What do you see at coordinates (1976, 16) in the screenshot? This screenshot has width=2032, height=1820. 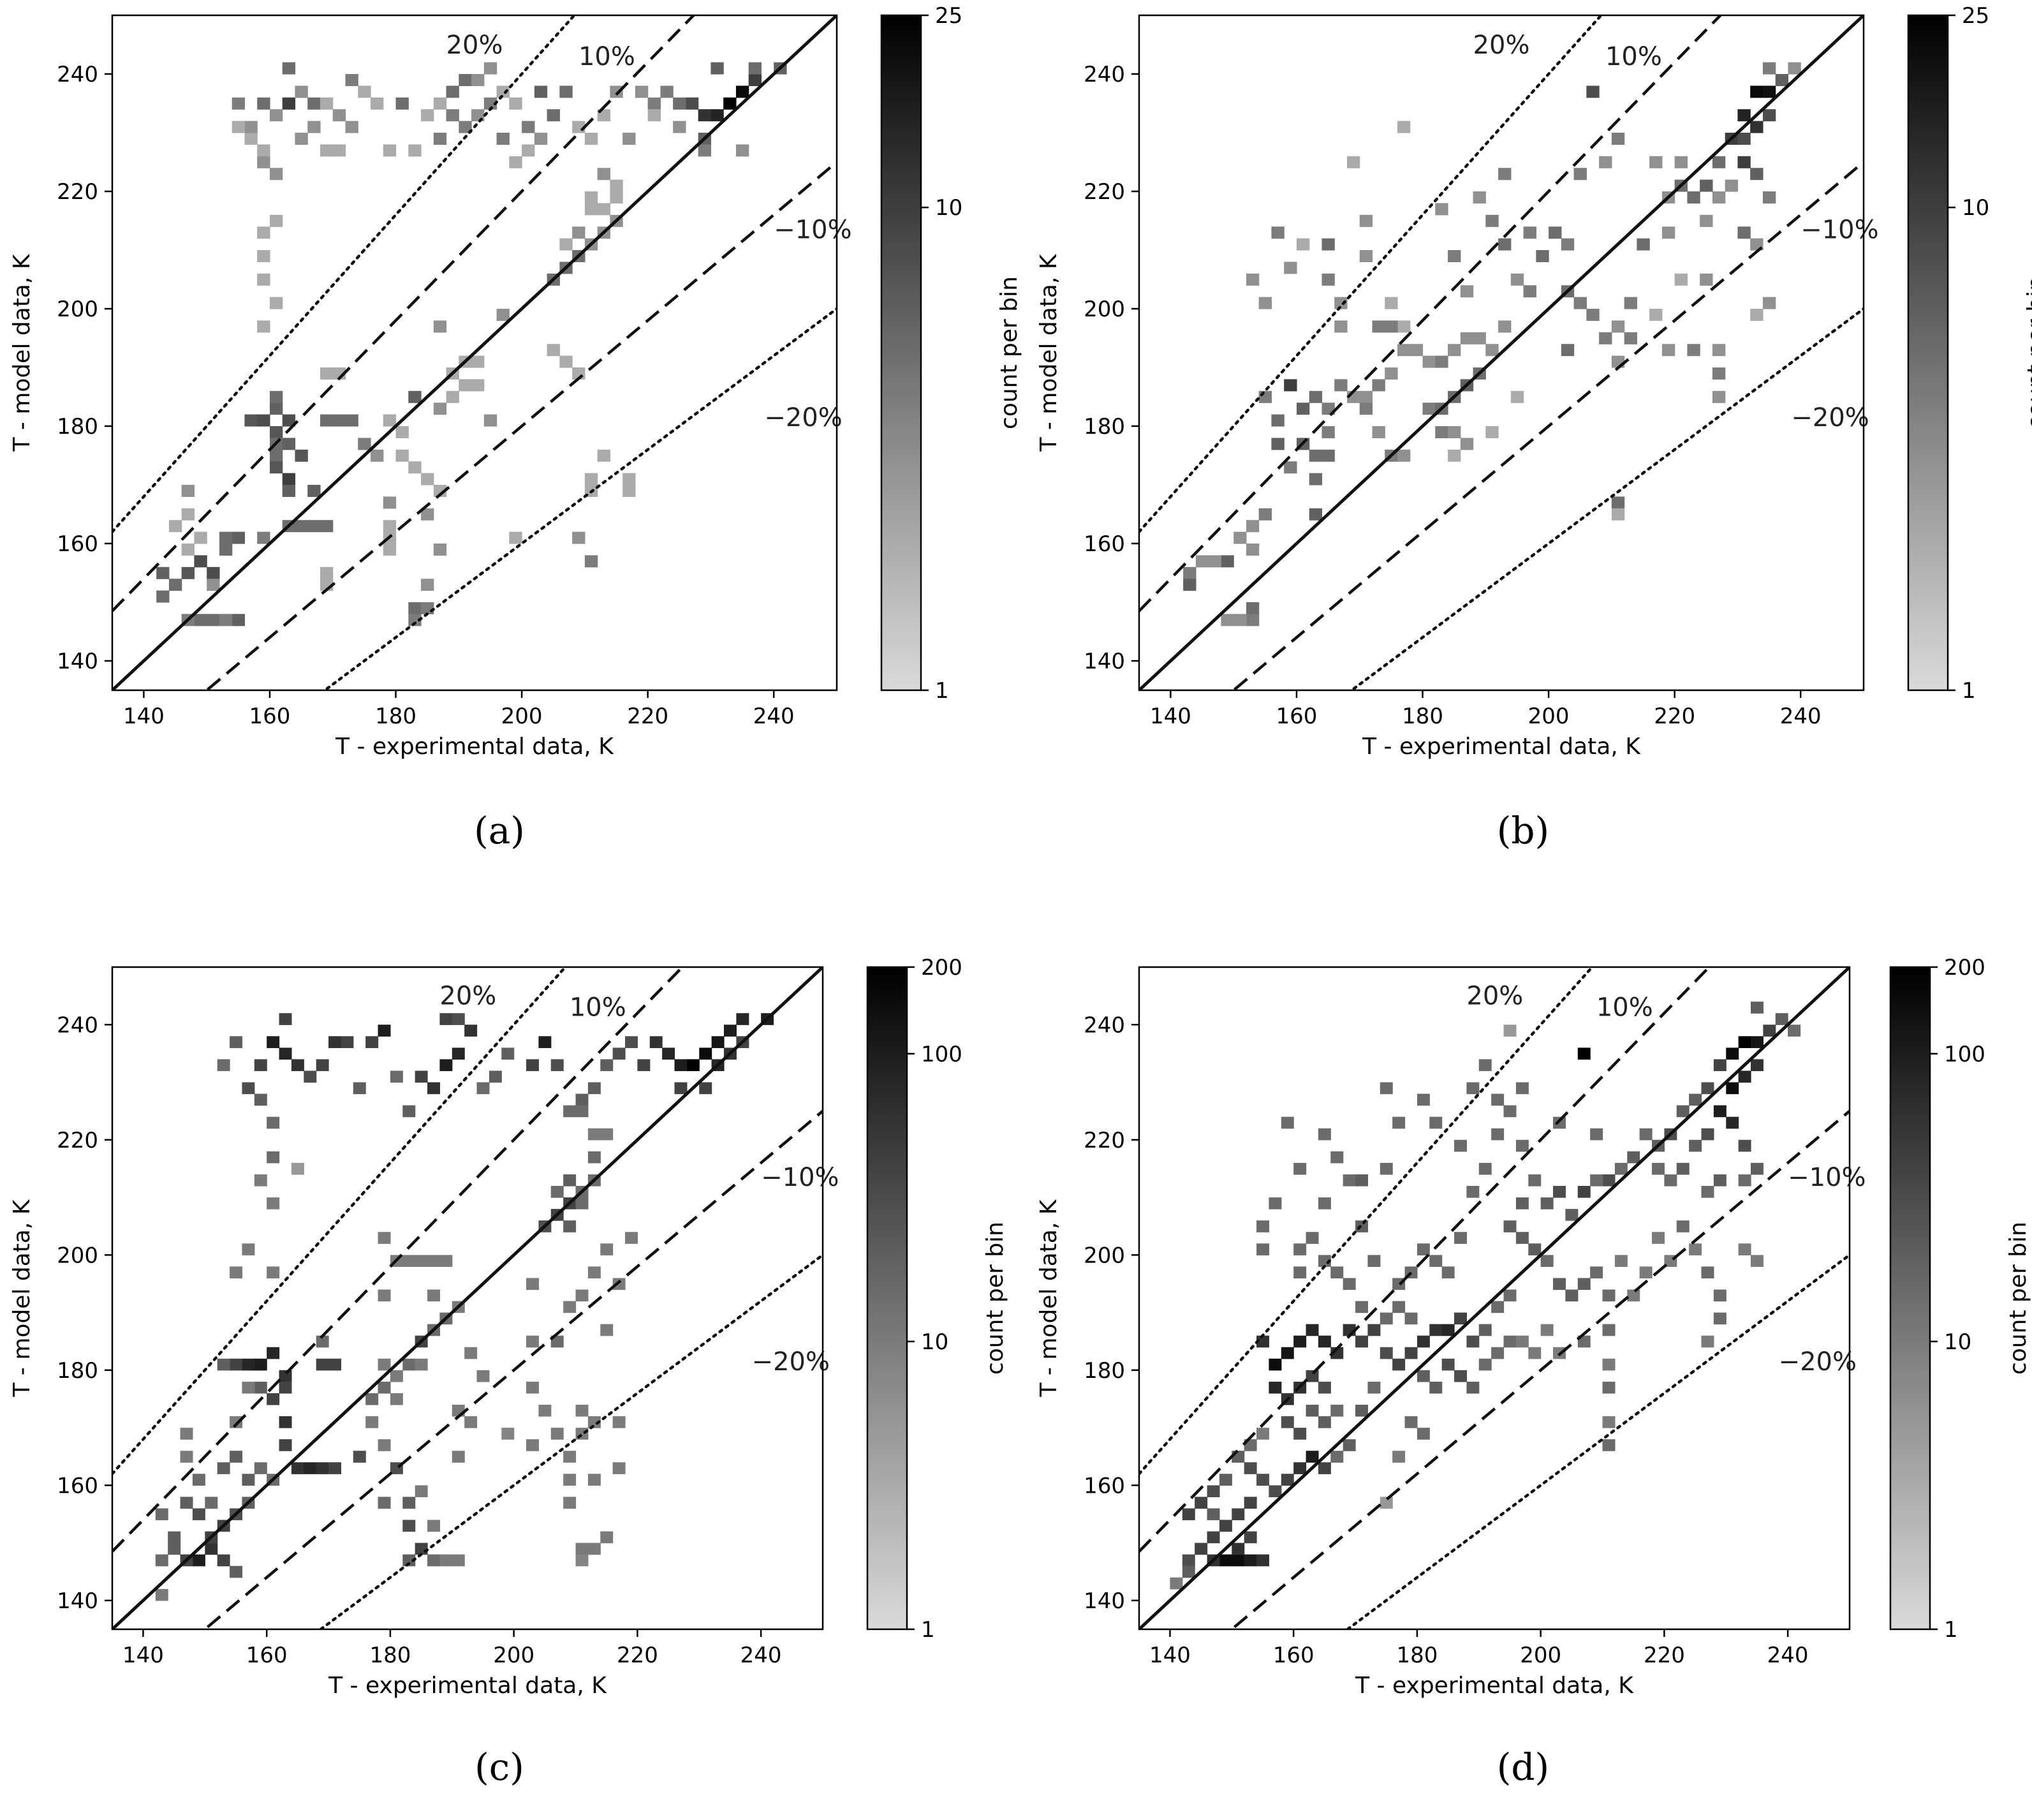 I see `colorbar-tick-label: 25` at bounding box center [1976, 16].